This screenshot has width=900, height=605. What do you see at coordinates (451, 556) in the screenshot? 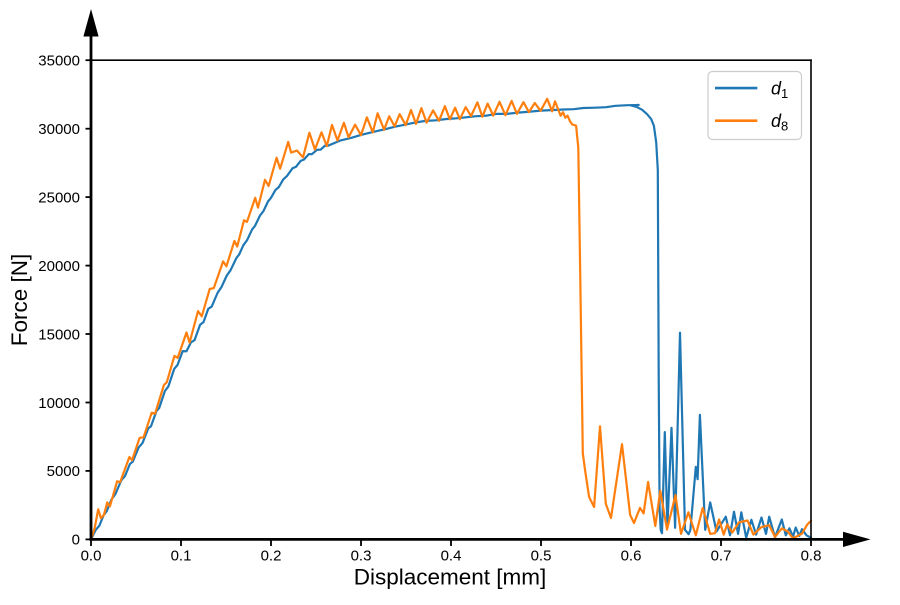
I see `svg-text: 0.4` at bounding box center [451, 556].